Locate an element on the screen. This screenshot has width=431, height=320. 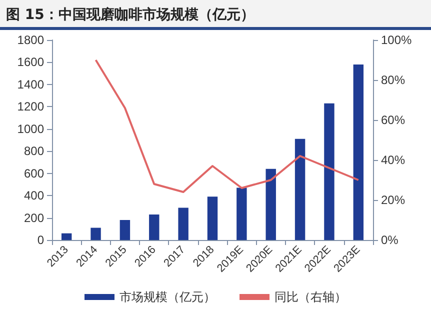
y-tick-label: 200 is located at coordinates (34, 217).